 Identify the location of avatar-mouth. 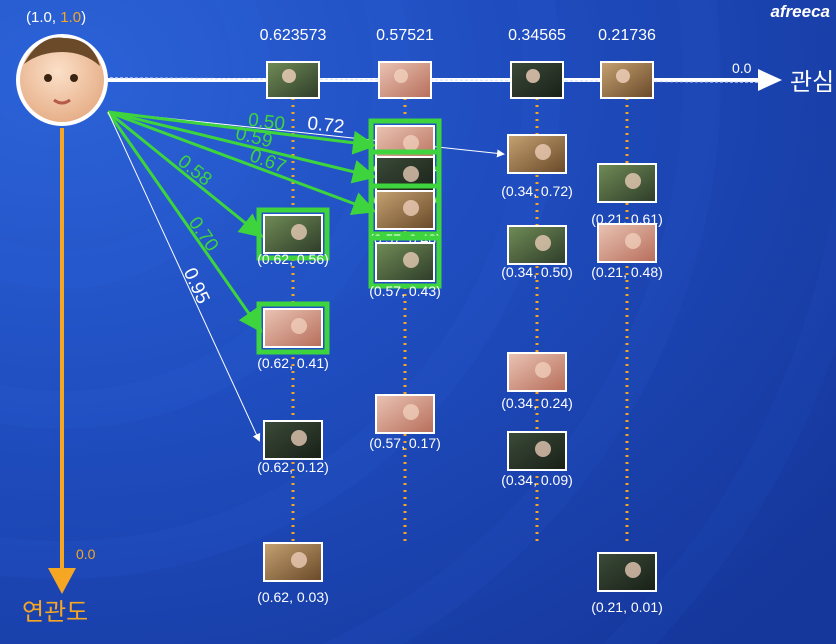
(62, 101).